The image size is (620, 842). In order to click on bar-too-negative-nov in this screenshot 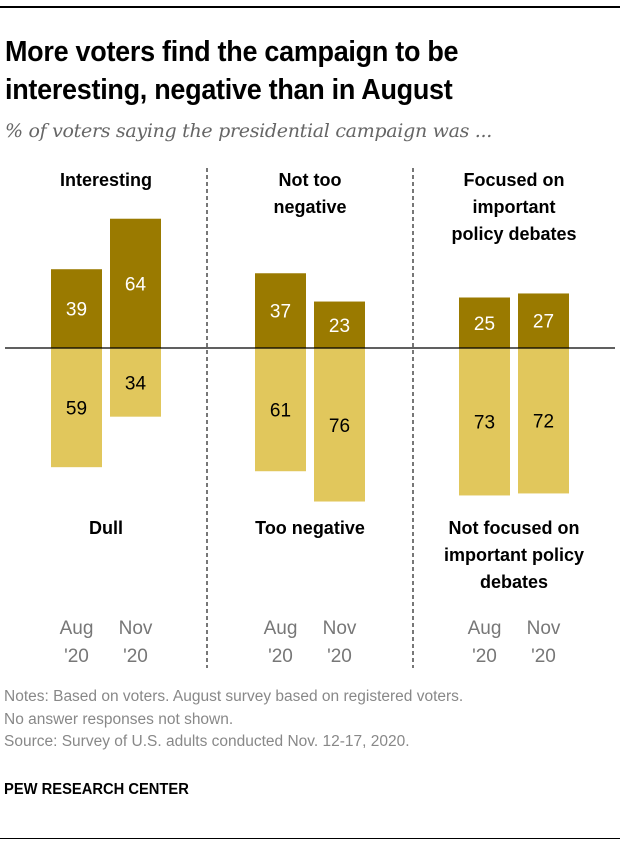, I will do `click(339, 425)`.